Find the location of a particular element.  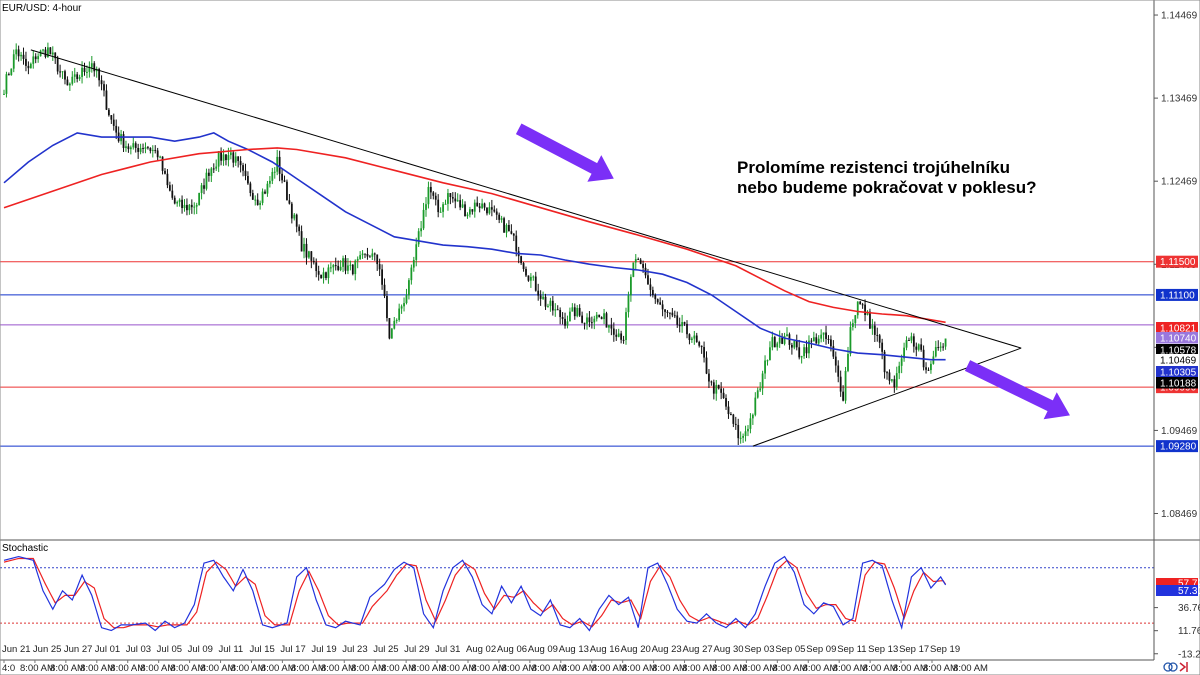

price-badge-label: 1.10305 is located at coordinates (1178, 373).